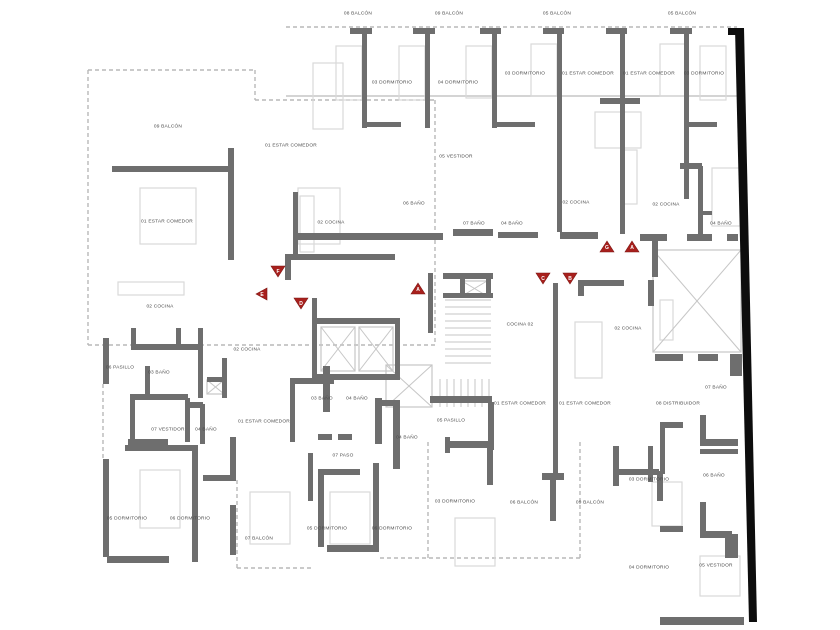 This screenshot has width=840, height=630. What do you see at coordinates (474, 223) in the screenshot?
I see `room-label: 07 BAÑO` at bounding box center [474, 223].